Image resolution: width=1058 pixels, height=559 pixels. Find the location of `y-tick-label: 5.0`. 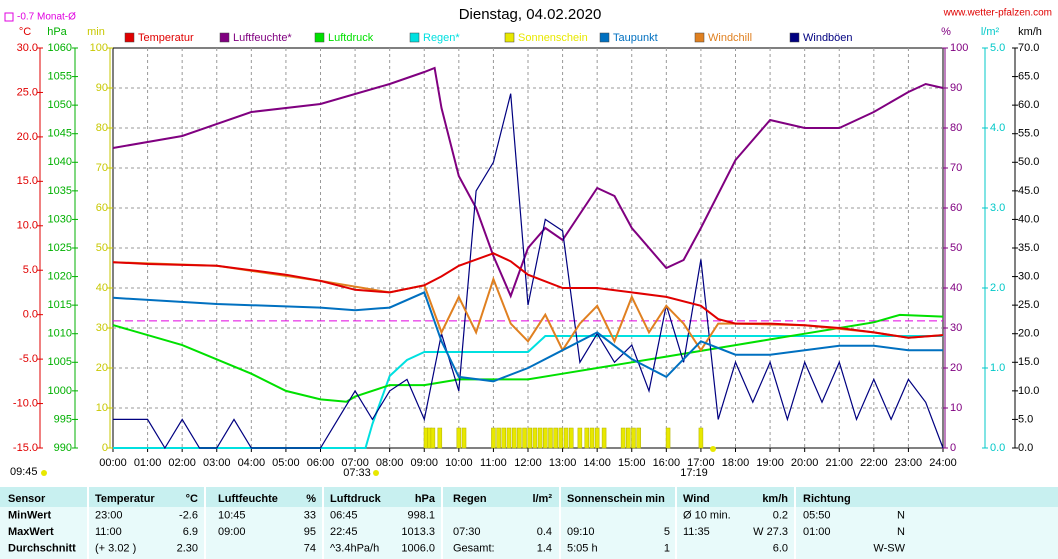

y-tick-label: 5.0 is located at coordinates (997, 48).